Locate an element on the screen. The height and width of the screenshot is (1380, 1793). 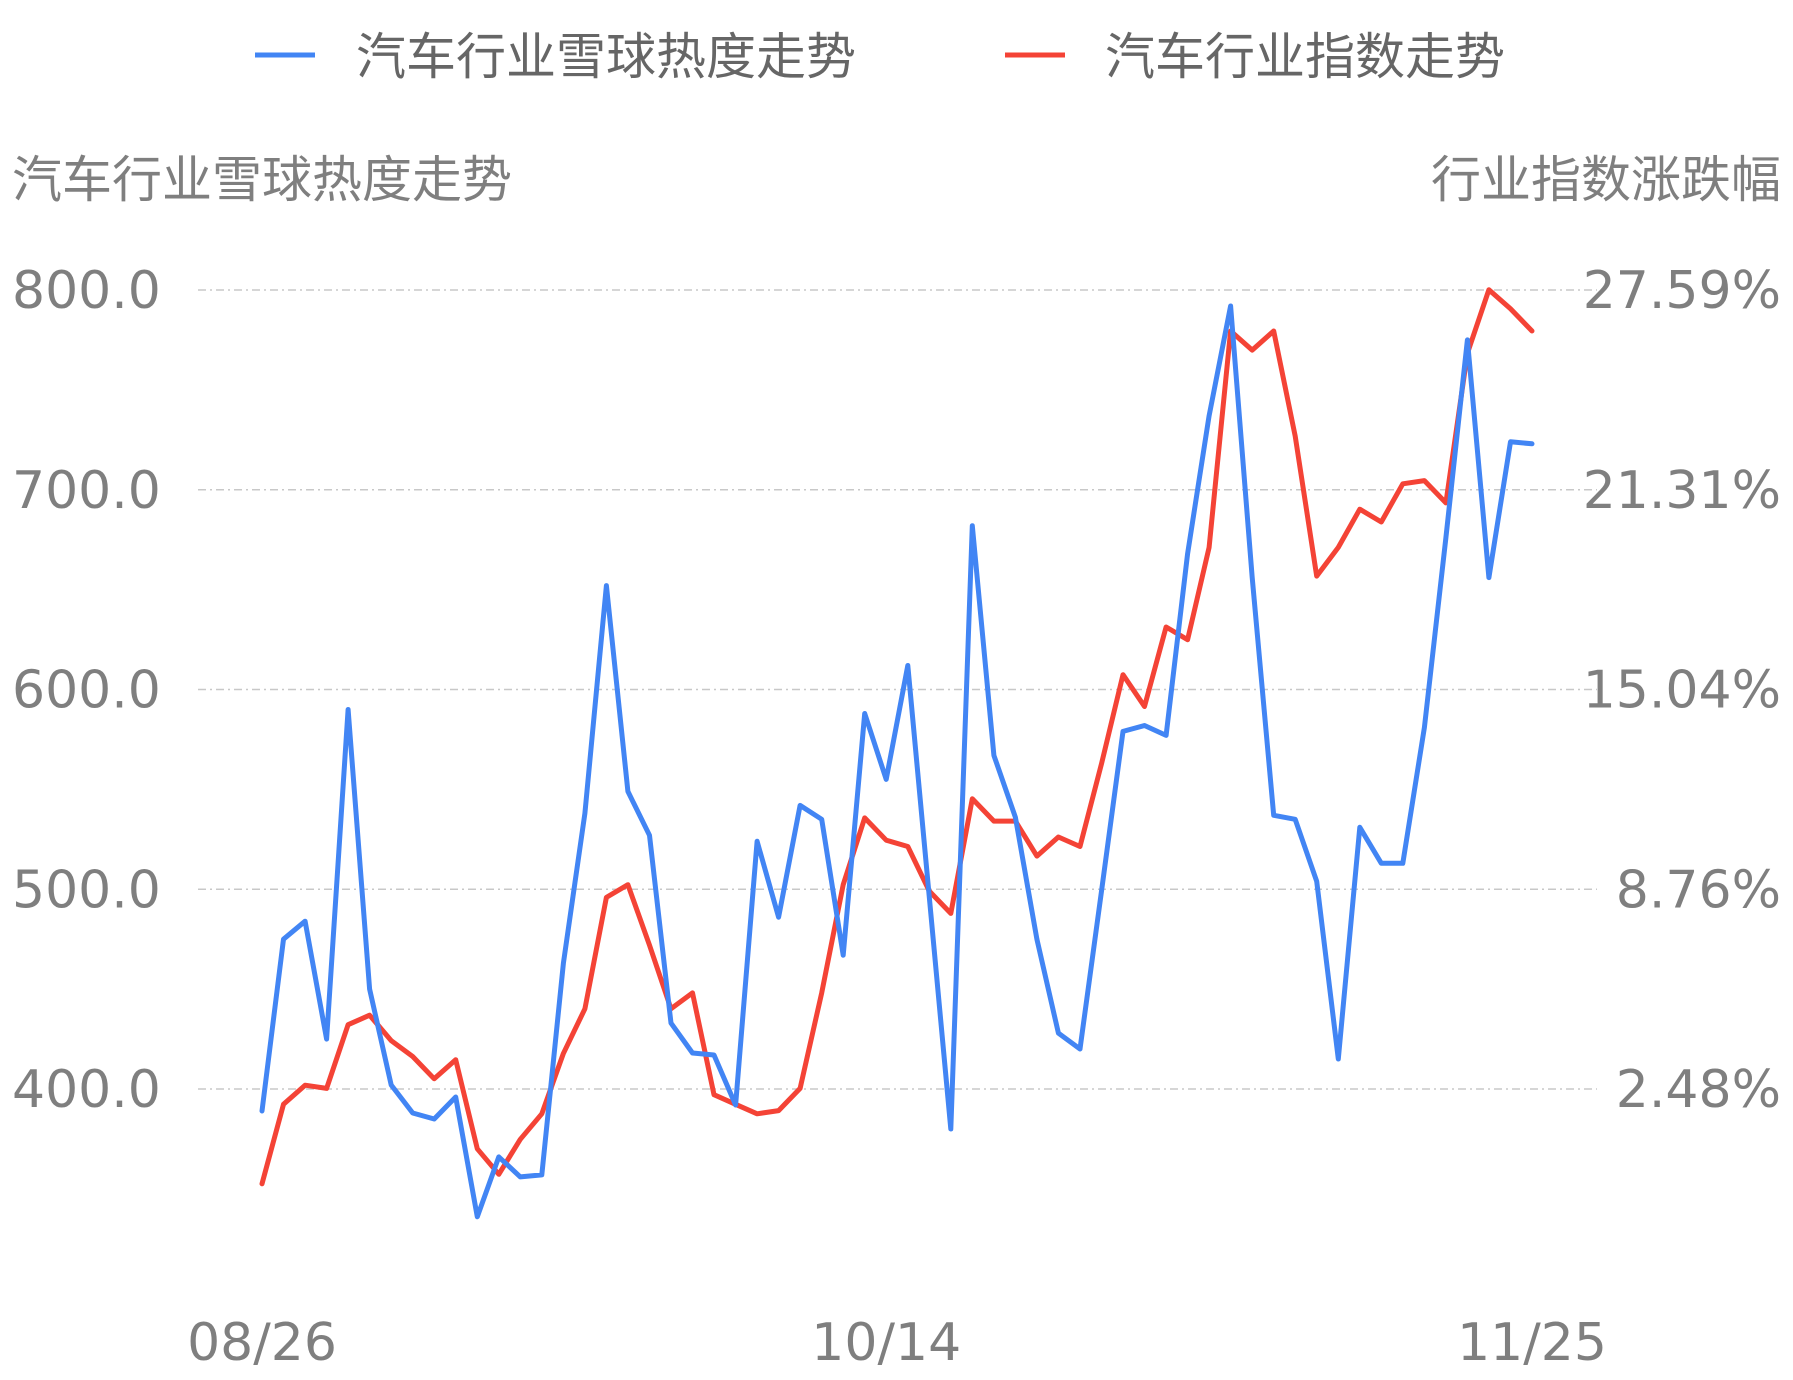
legend-label-index: 汽车行业指数走势 is located at coordinates (1305, 57).